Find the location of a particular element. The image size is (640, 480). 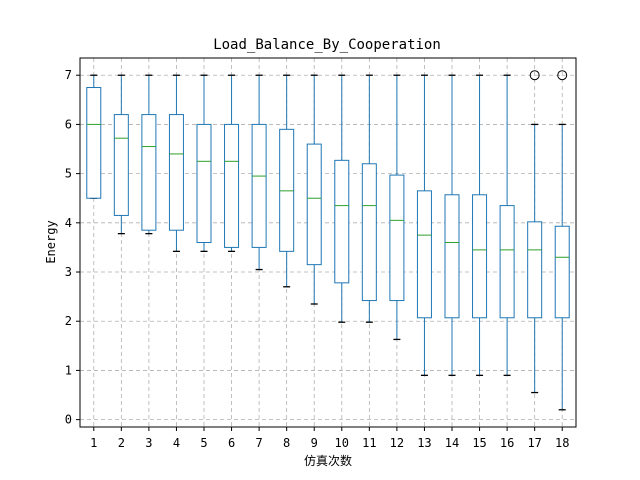

y-tick-label: 5 is located at coordinates (68, 174).